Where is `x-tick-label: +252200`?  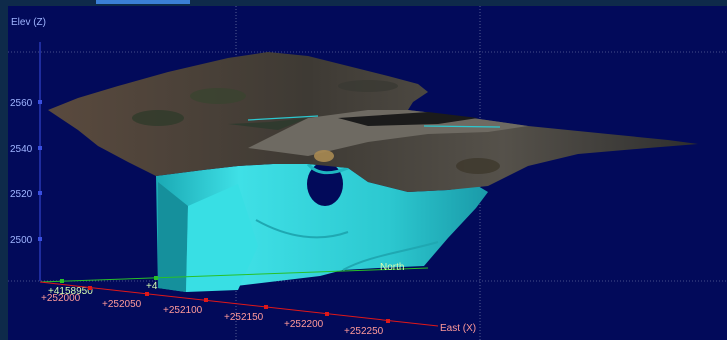 x-tick-label: +252200 is located at coordinates (304, 324).